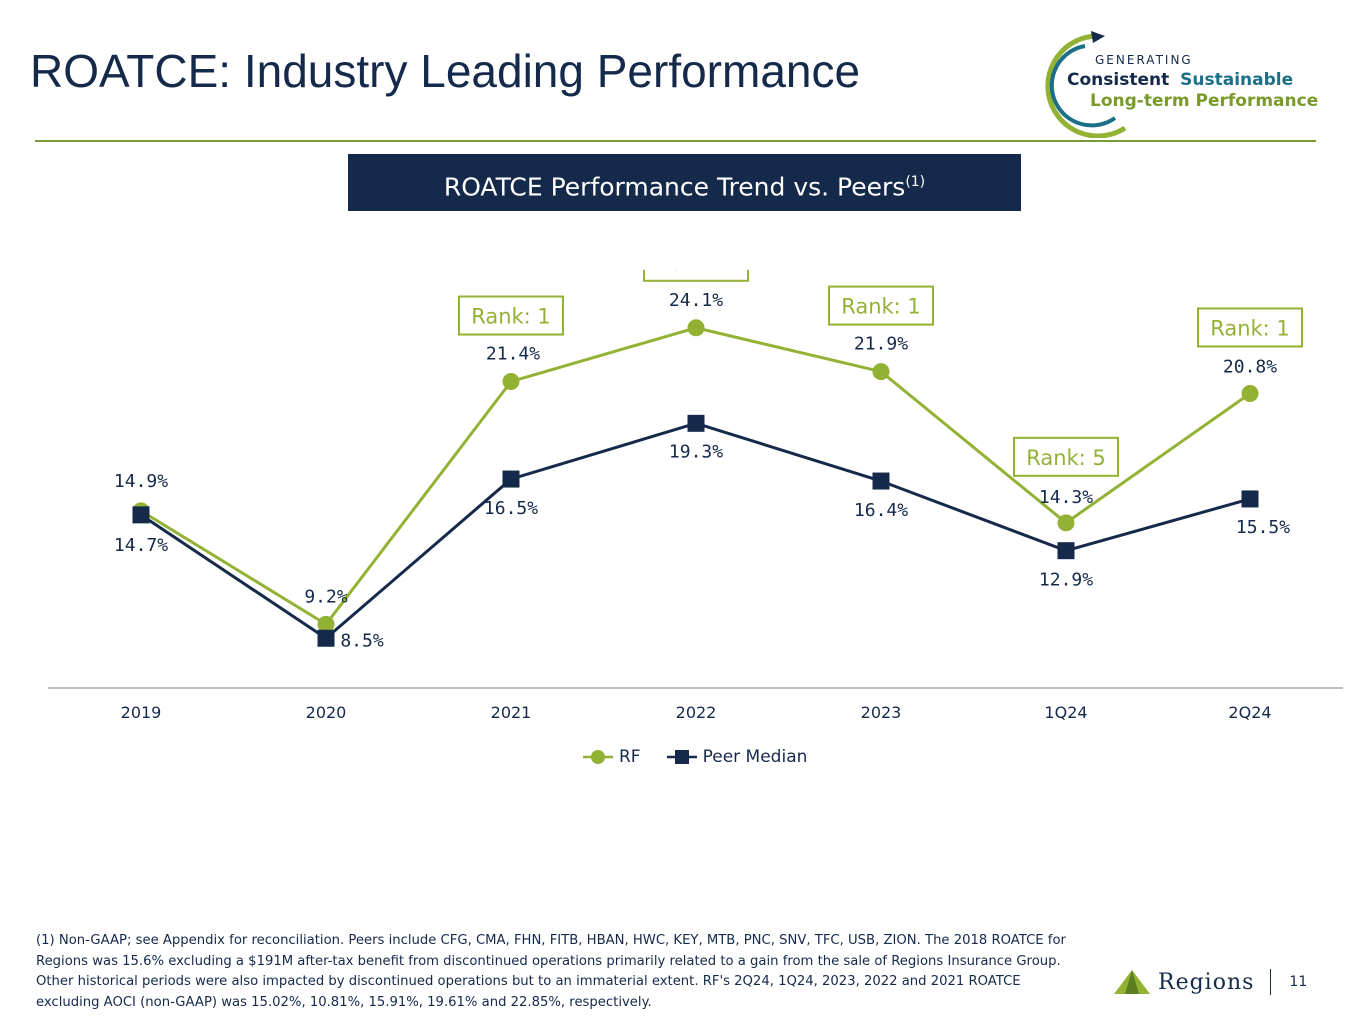  Describe the element at coordinates (881, 510) in the screenshot. I see `data-label-peer: 16.4%` at that location.